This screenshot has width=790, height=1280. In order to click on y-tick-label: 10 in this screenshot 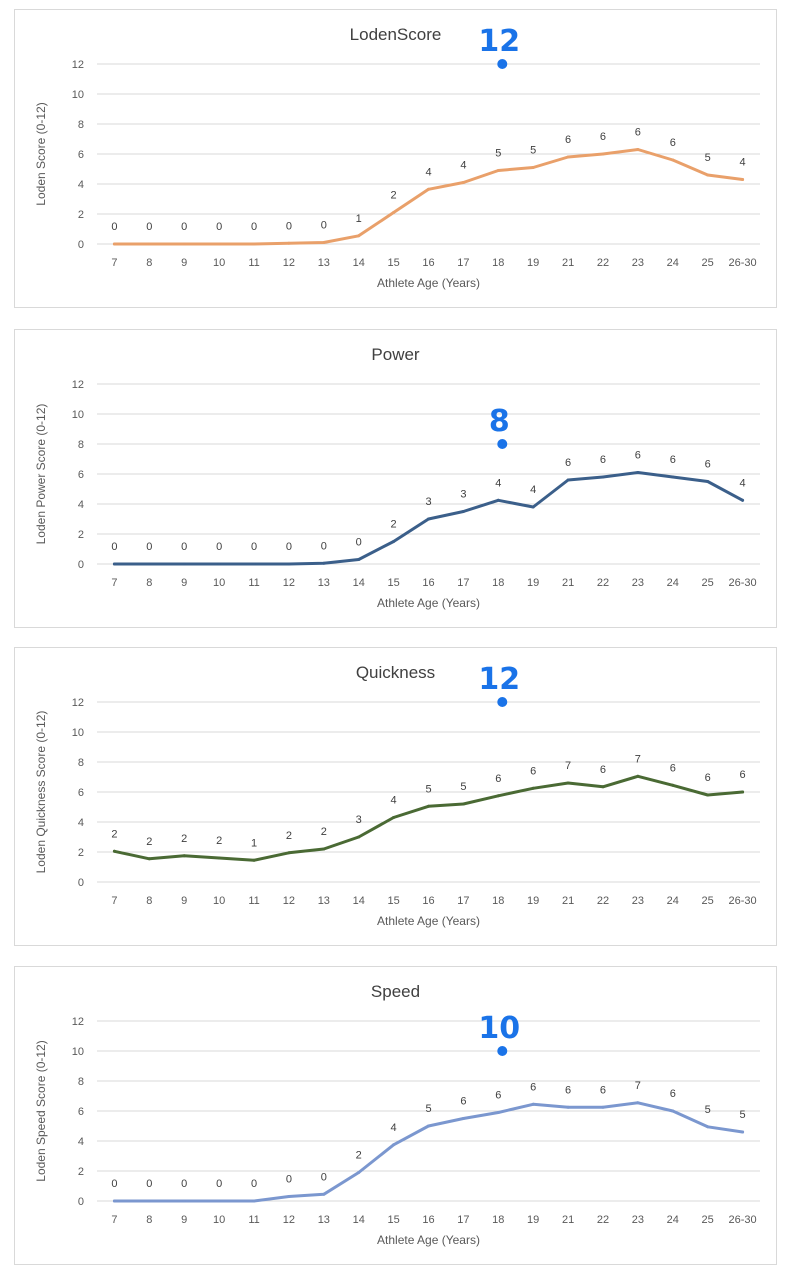, I will do `click(78, 733)`.